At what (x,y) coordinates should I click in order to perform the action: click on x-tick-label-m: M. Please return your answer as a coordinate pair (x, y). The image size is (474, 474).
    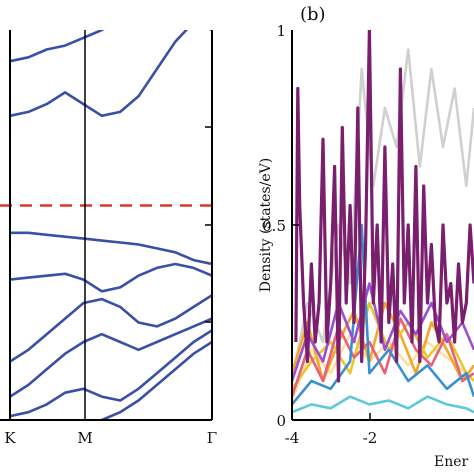
    Looking at the image, I should click on (84, 438).